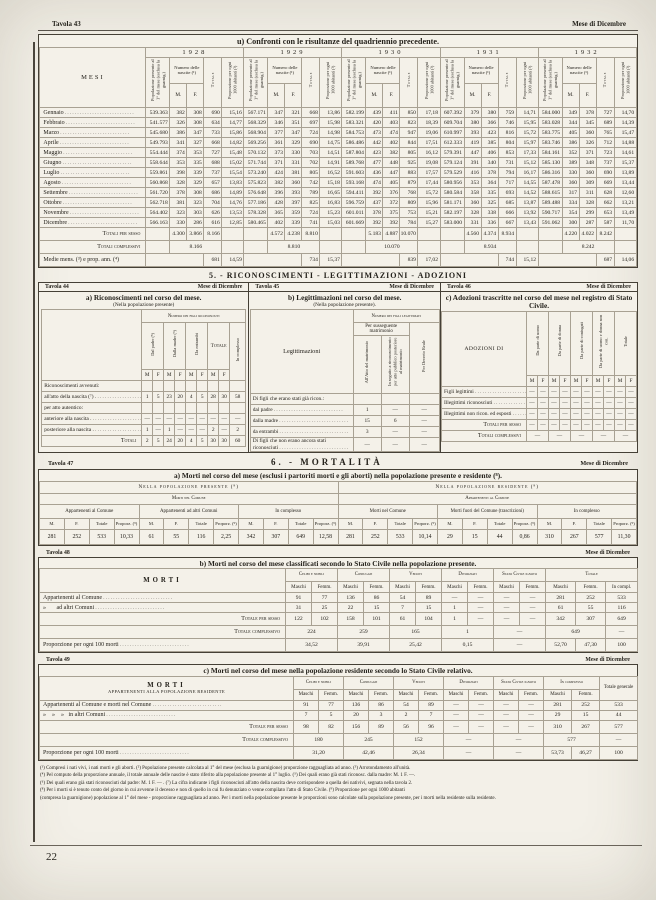 Image resolution: width=656 pixels, height=900 pixels. Describe the element at coordinates (527, 182) in the screenshot. I see `data-cell: 14,55` at that location.